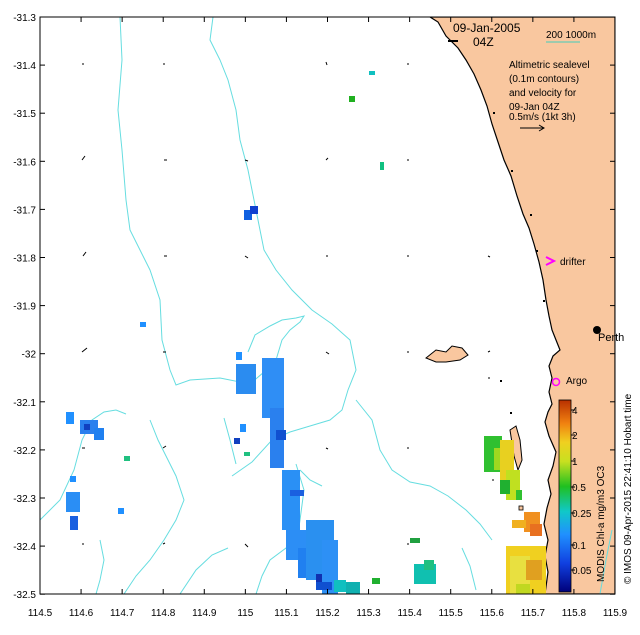 The width and height of the screenshot is (640, 635). I want to click on y-tick-label: -32.5, so click(24, 595).